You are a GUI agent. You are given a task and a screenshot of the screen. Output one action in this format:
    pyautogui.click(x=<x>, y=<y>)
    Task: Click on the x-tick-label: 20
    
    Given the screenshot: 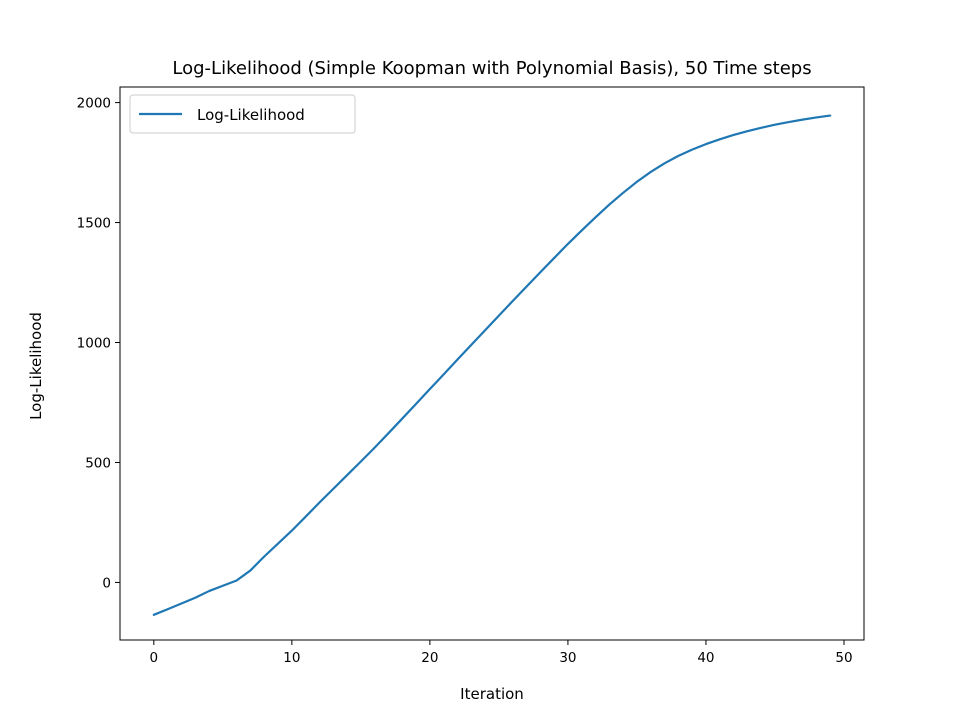 What is the action you would take?
    pyautogui.click(x=429, y=658)
    